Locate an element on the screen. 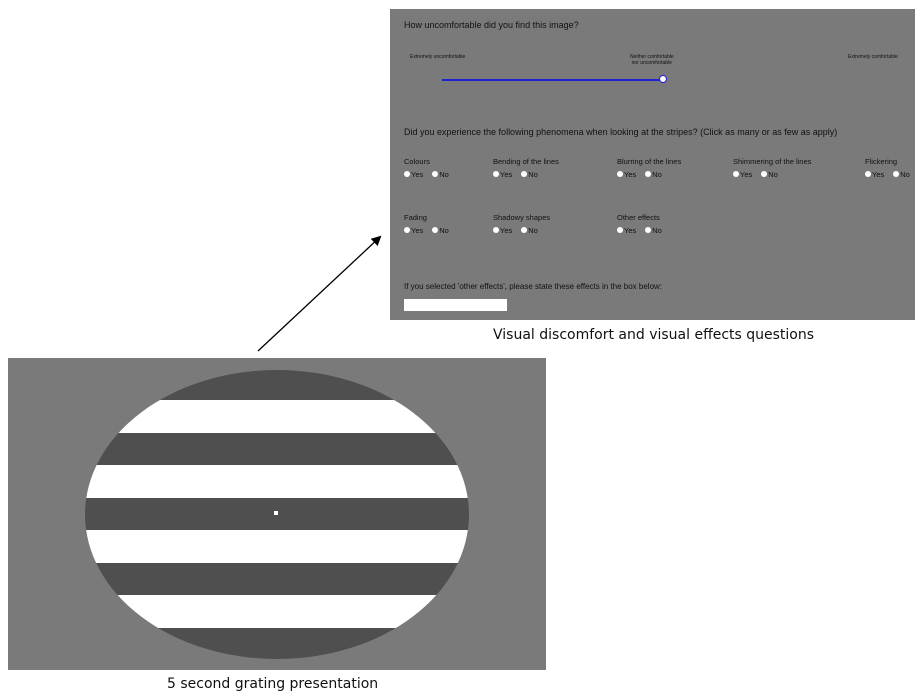 Image resolution: width=915 pixels, height=694 pixels. phenomenon-flickering: Flickering Yes No is located at coordinates (890, 168).